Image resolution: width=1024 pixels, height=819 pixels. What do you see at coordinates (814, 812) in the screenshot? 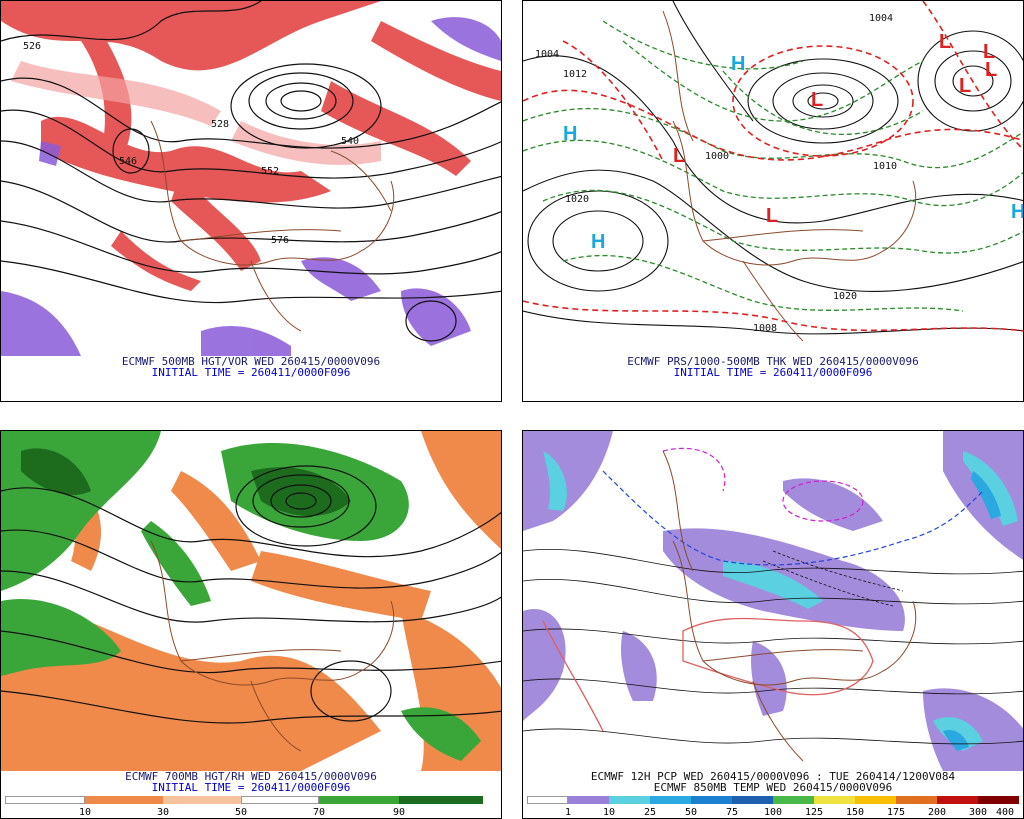
I see `colorbar-label: 125` at bounding box center [814, 812].